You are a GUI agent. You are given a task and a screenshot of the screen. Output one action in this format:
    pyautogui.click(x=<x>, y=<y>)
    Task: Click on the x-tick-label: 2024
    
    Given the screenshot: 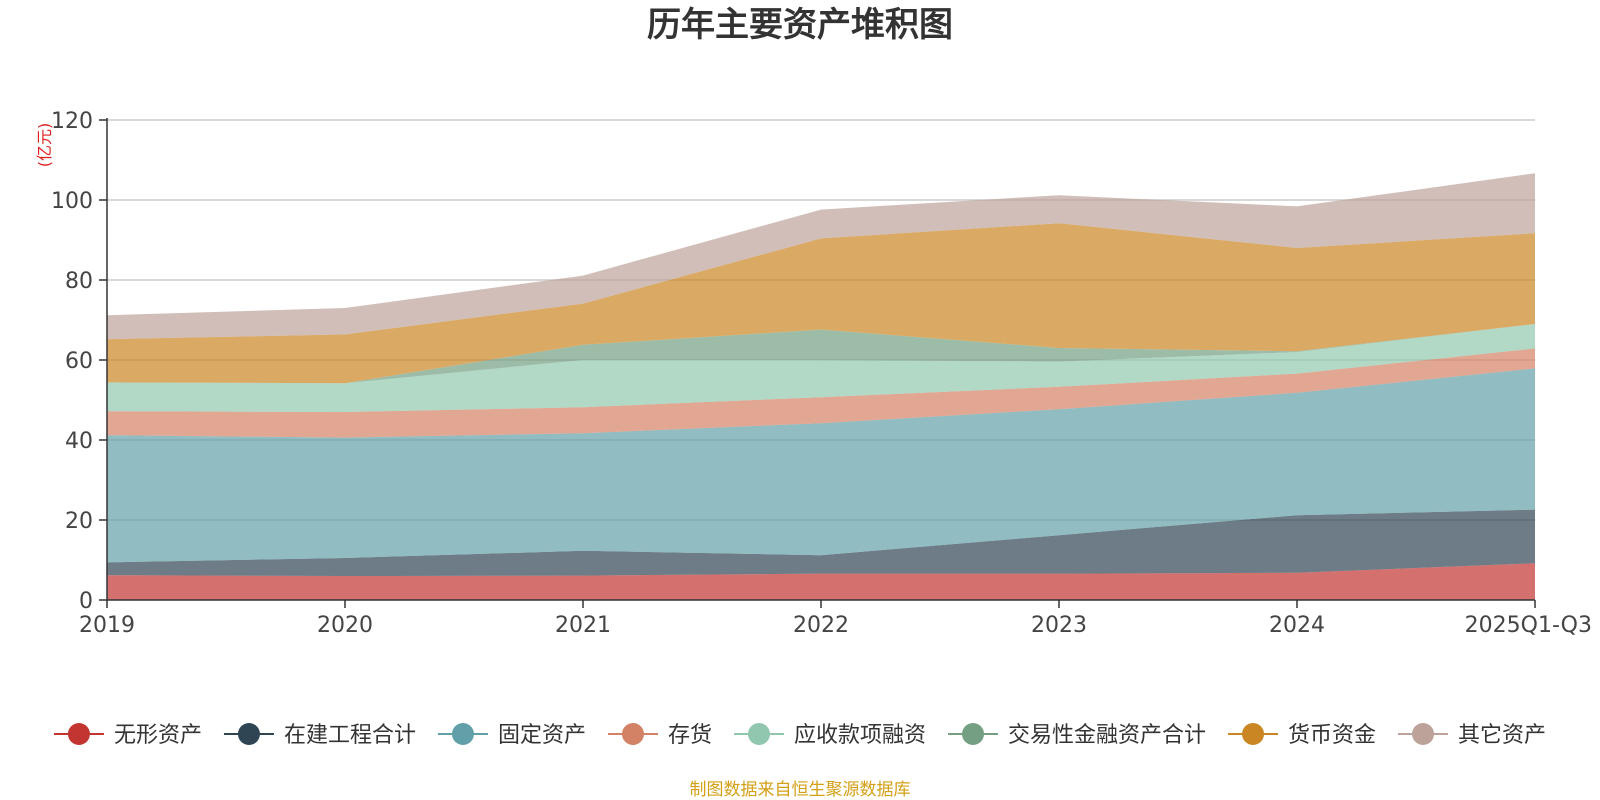 What is the action you would take?
    pyautogui.click(x=1297, y=625)
    